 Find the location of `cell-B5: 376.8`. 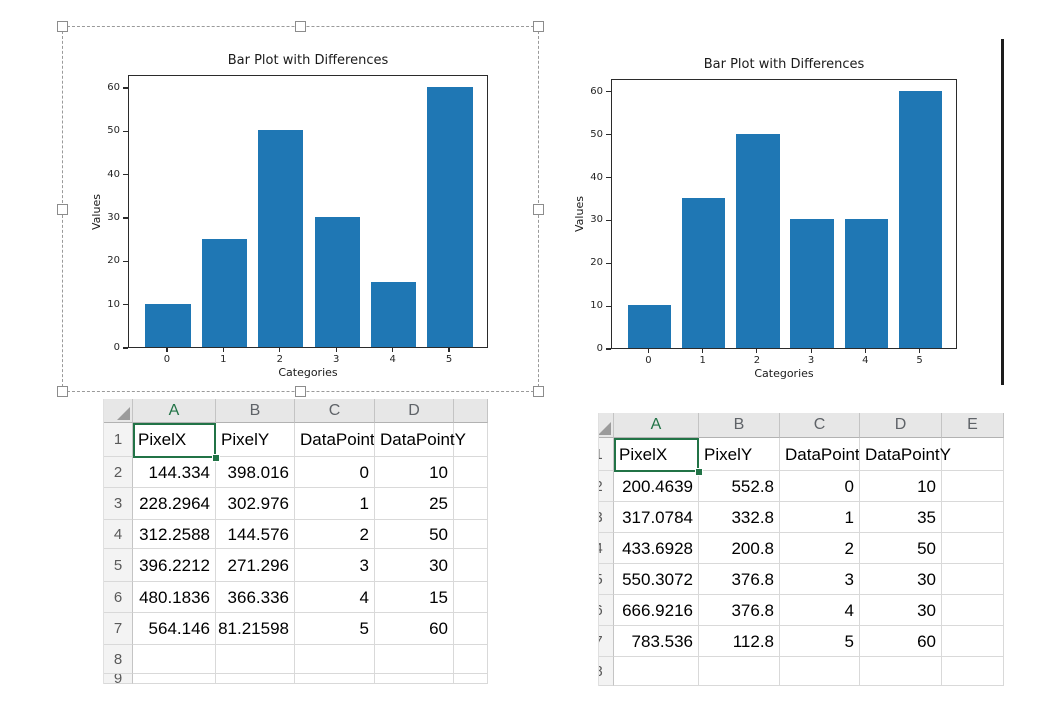

cell-B5: 376.8 is located at coordinates (739, 579).